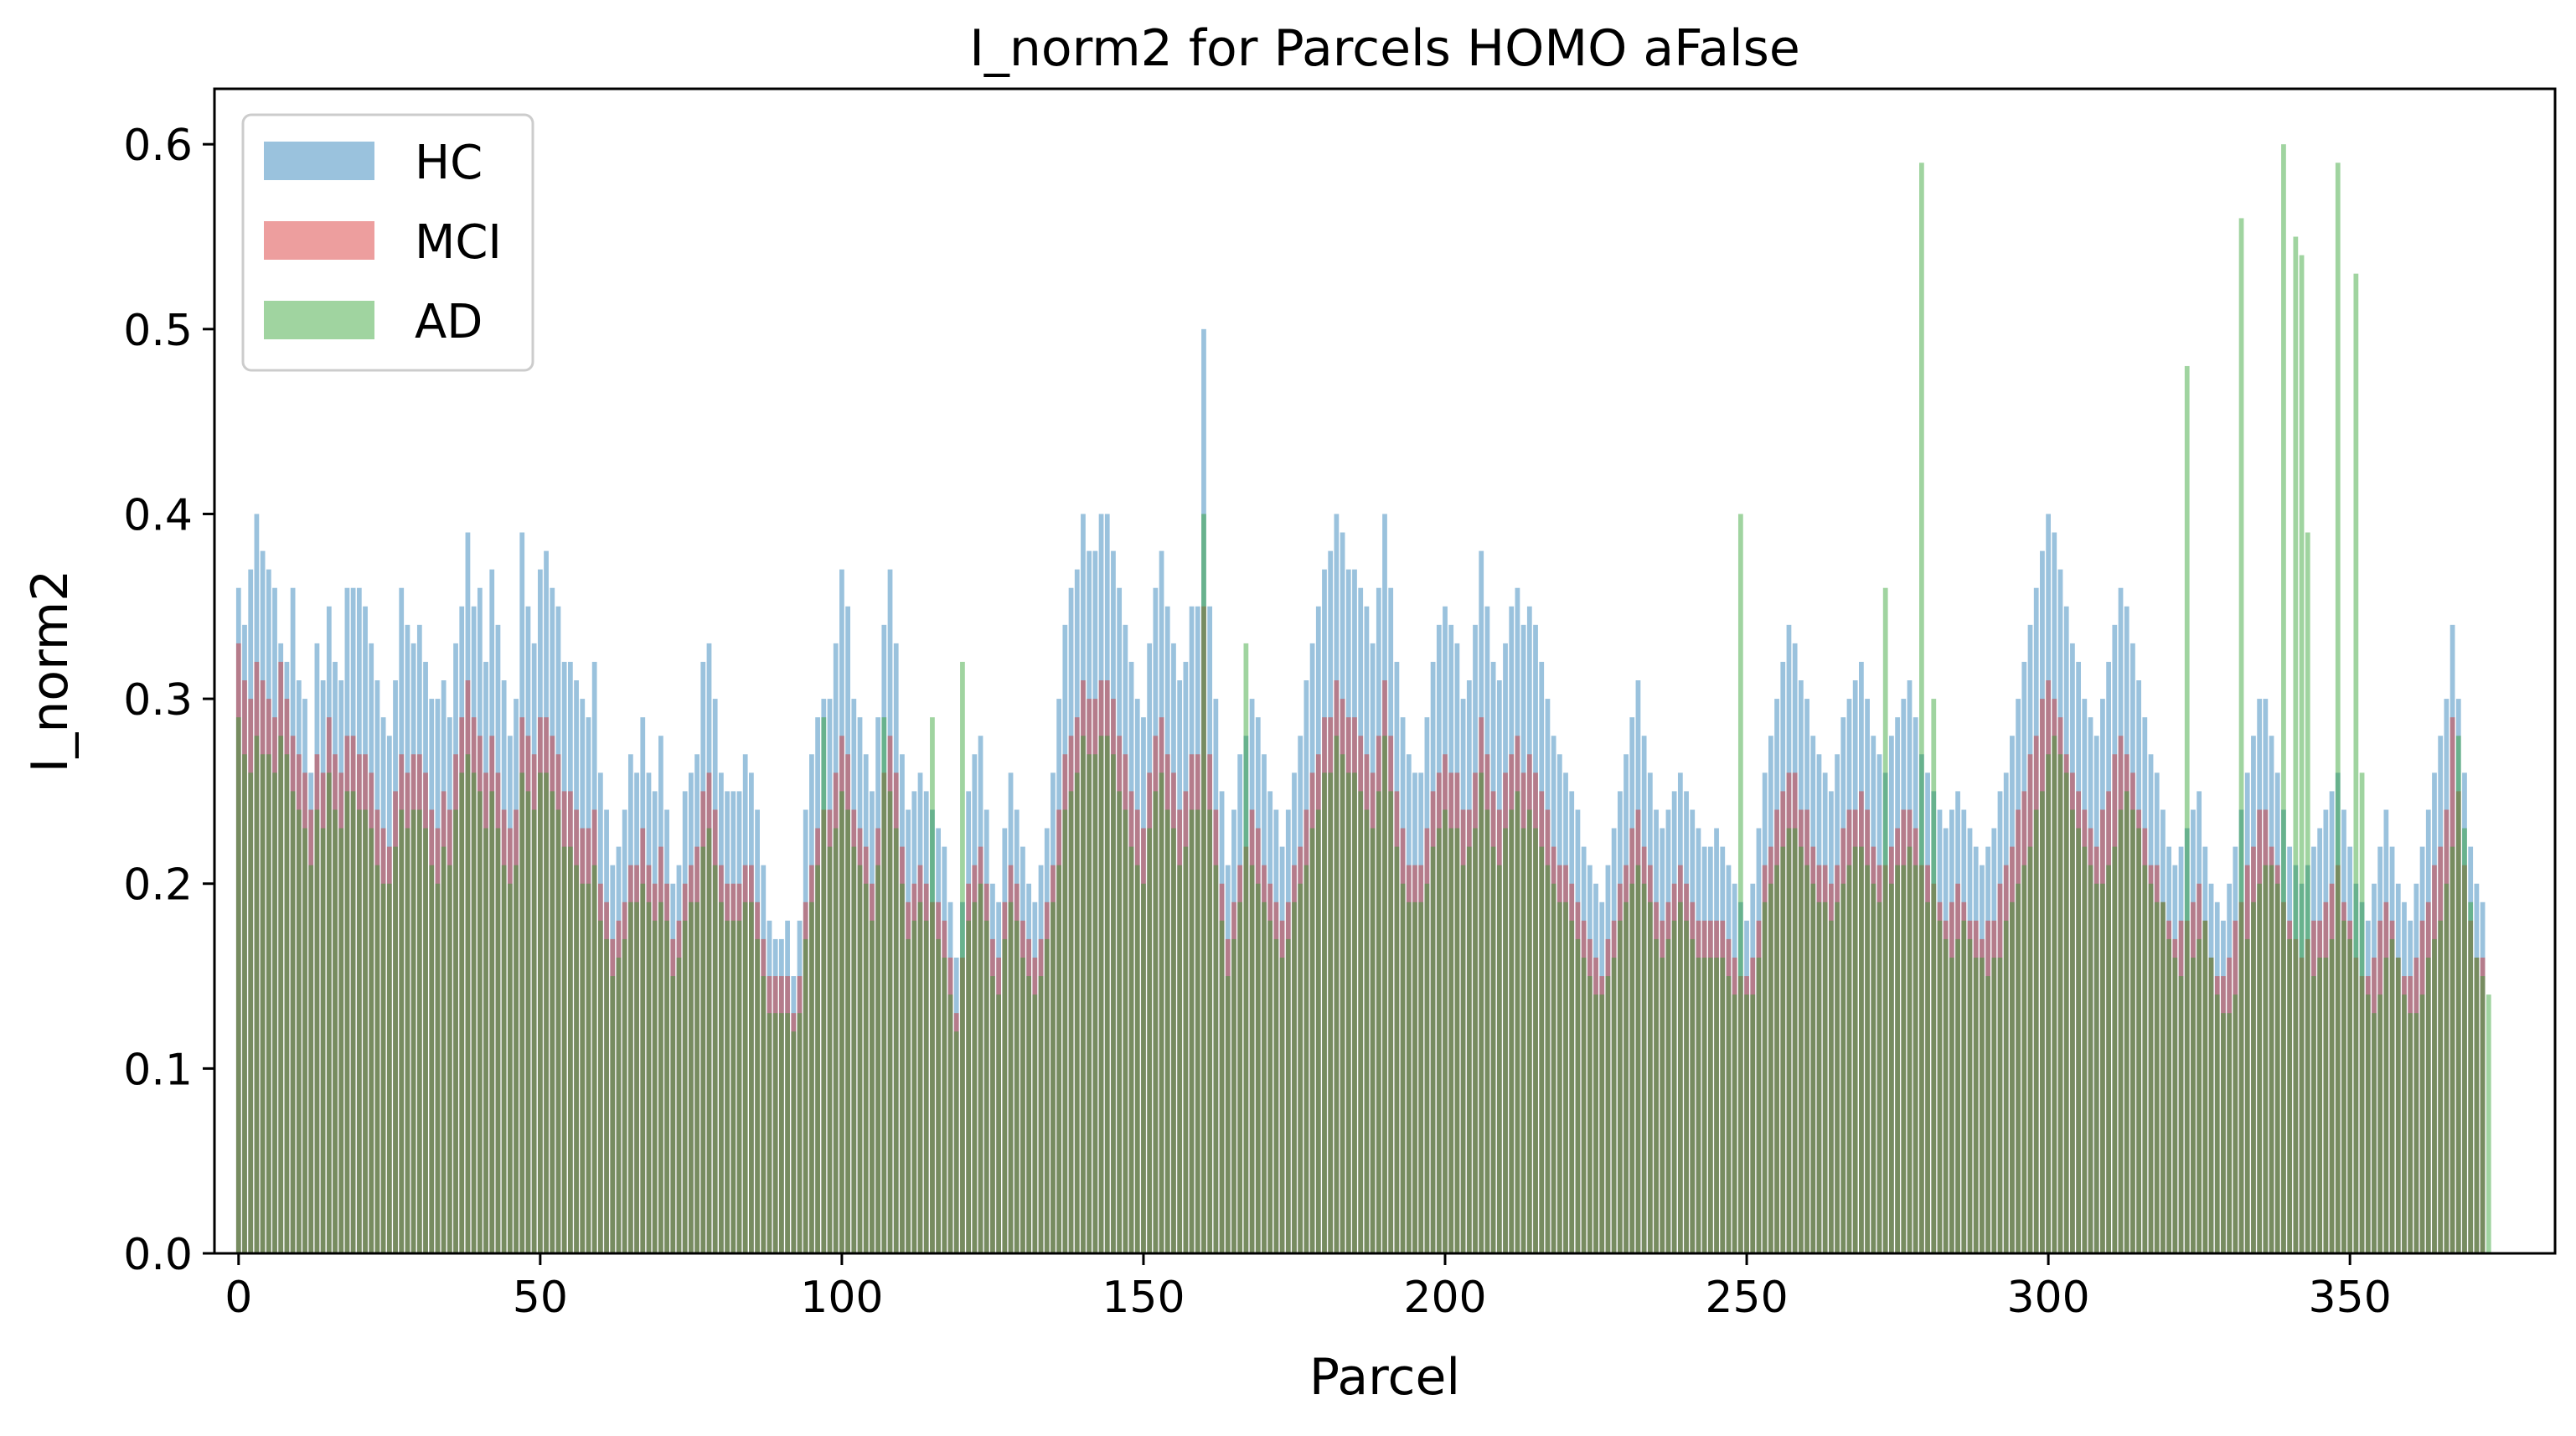 This screenshot has width=2576, height=1436. Describe the element at coordinates (1384, 1377) in the screenshot. I see `x-axis-label: Parcel` at that location.